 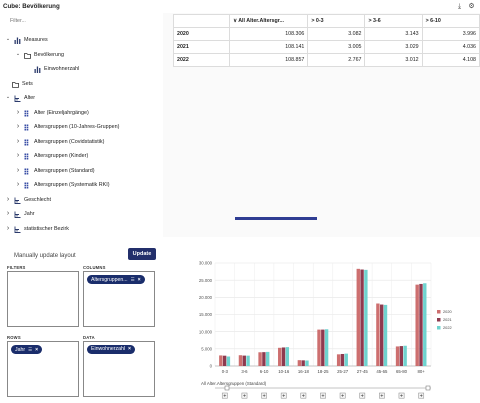 What do you see at coordinates (72, 185) in the screenshot?
I see `tree-item-label: Altersgruppen (Systematik RKI)` at bounding box center [72, 185].